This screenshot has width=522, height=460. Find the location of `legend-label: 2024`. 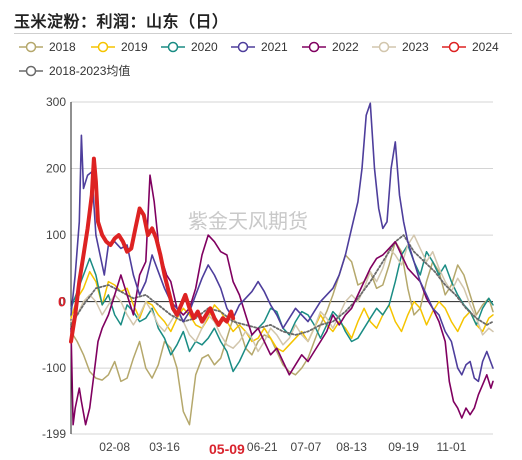

legend-label: 2024 is located at coordinates (485, 47).